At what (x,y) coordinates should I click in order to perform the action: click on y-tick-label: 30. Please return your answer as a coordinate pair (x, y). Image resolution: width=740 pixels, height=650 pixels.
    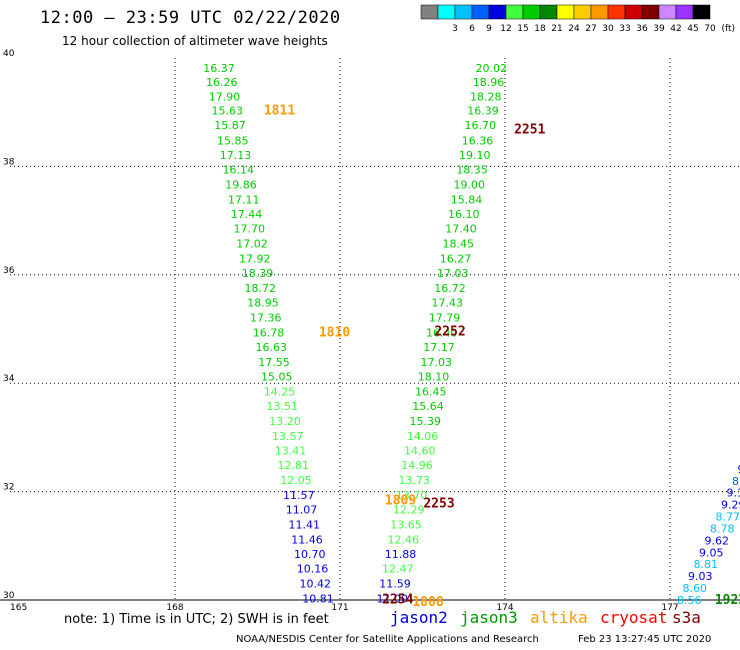
    Looking at the image, I should click on (9, 596).